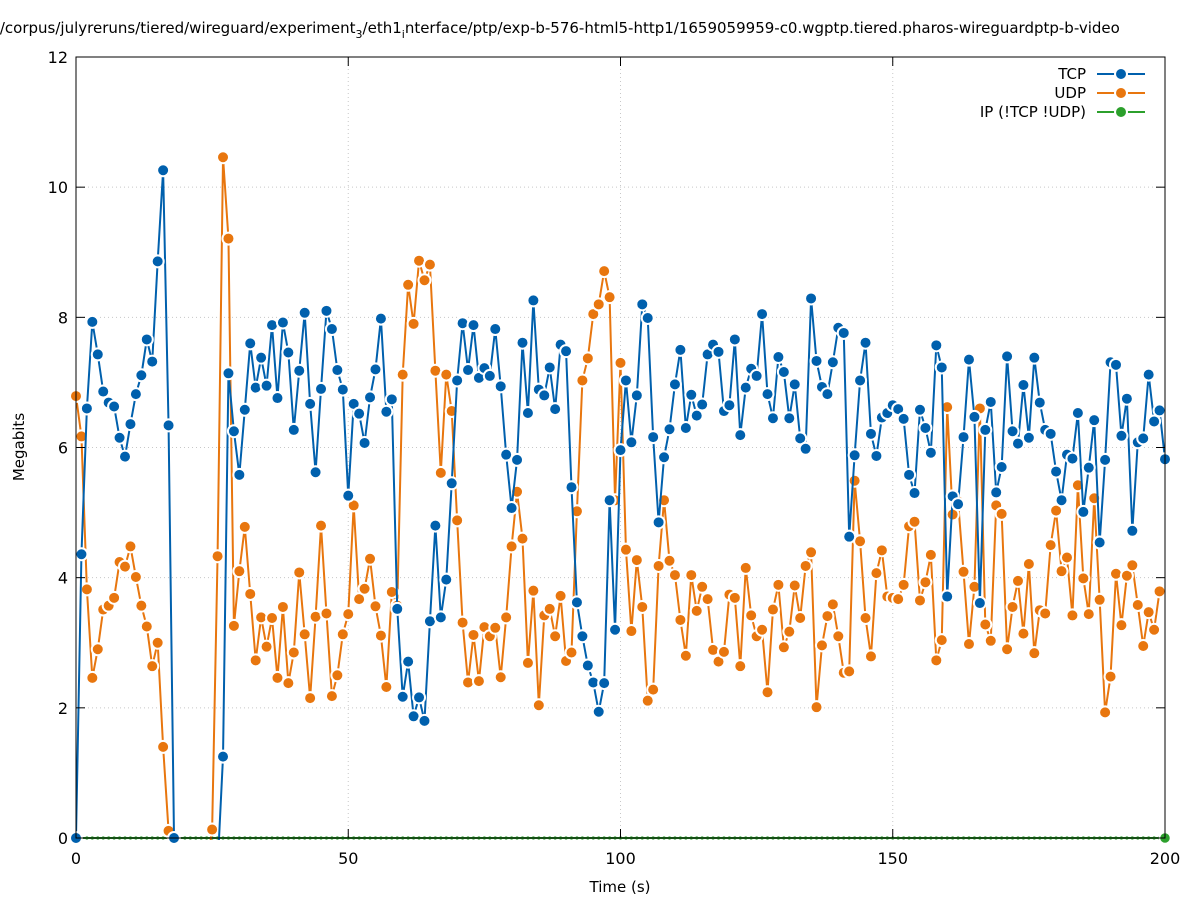 The image size is (1197, 900). What do you see at coordinates (19, 447) in the screenshot?
I see `y-axis-label: Megabits` at bounding box center [19, 447].